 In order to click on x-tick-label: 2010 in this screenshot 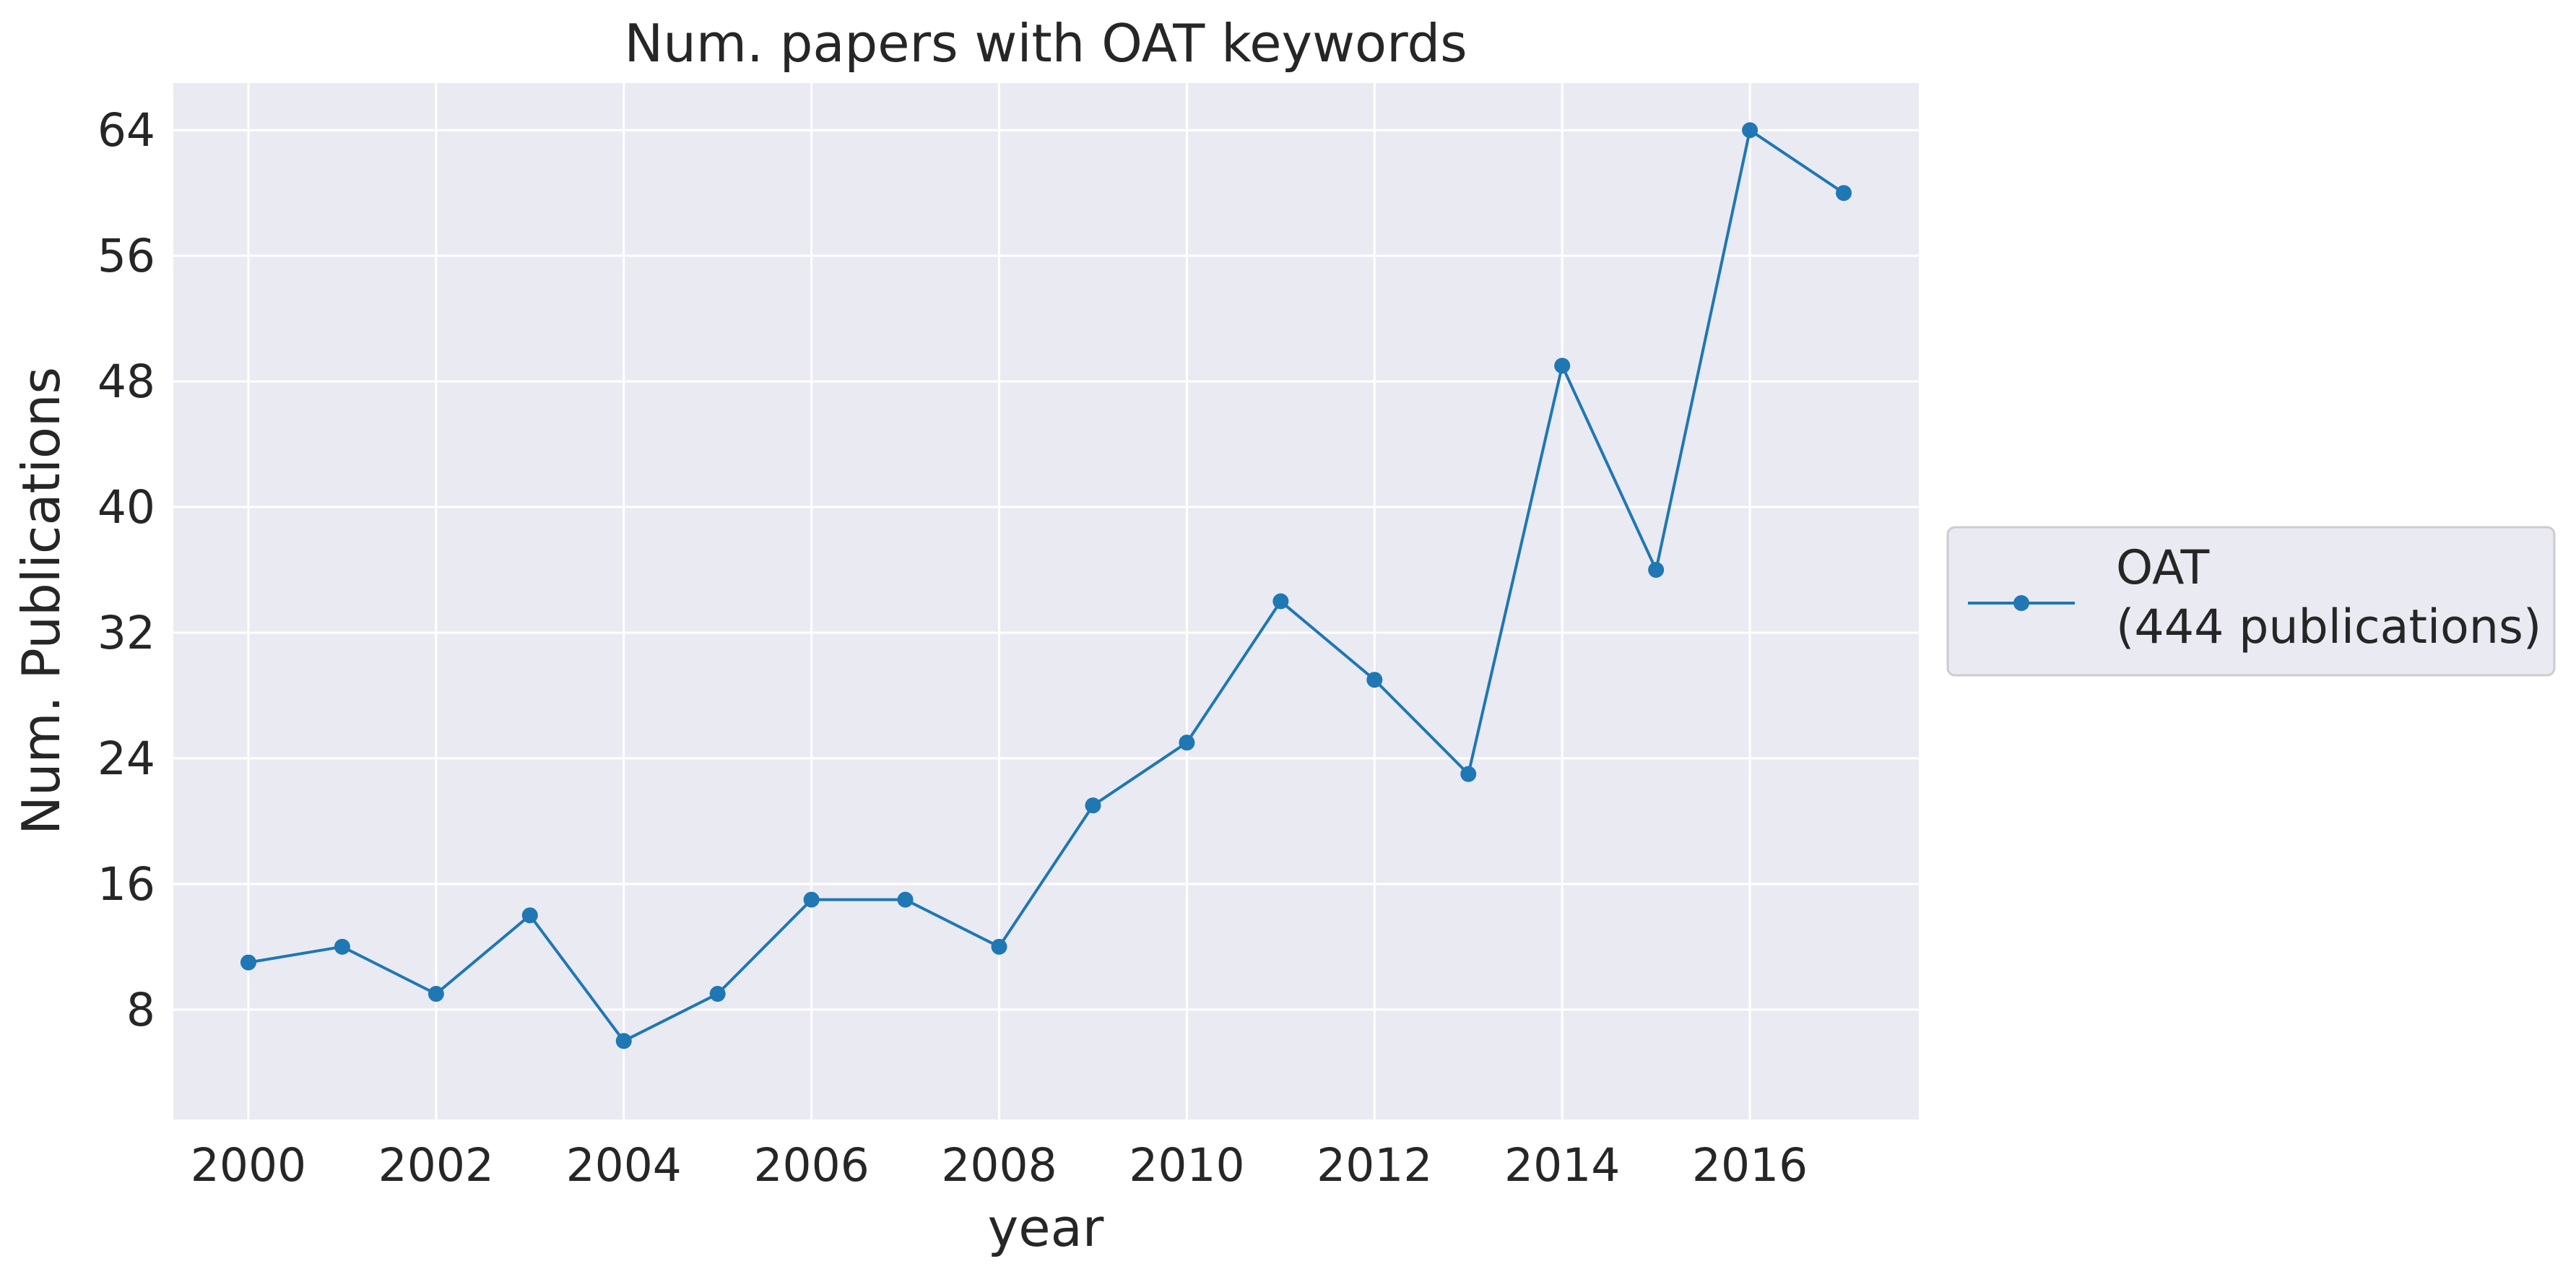, I will do `click(1186, 1165)`.